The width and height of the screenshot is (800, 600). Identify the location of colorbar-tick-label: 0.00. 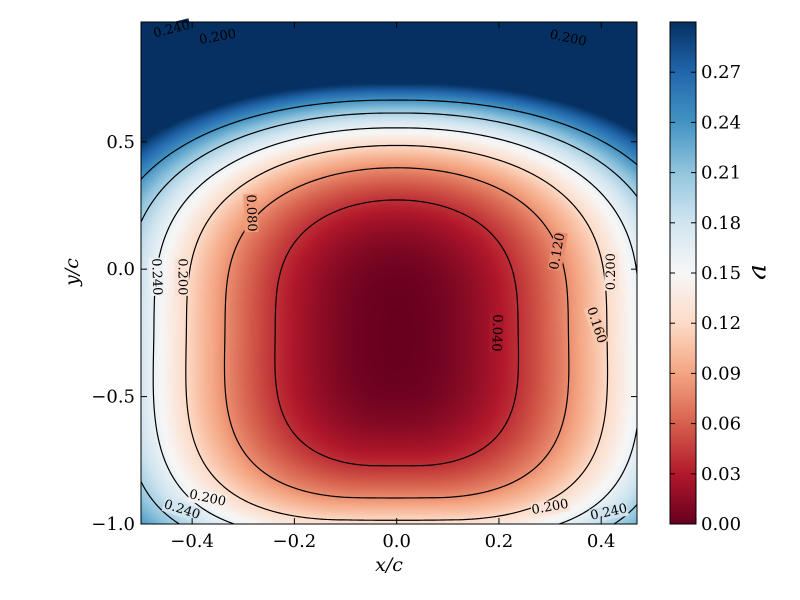
(721, 524).